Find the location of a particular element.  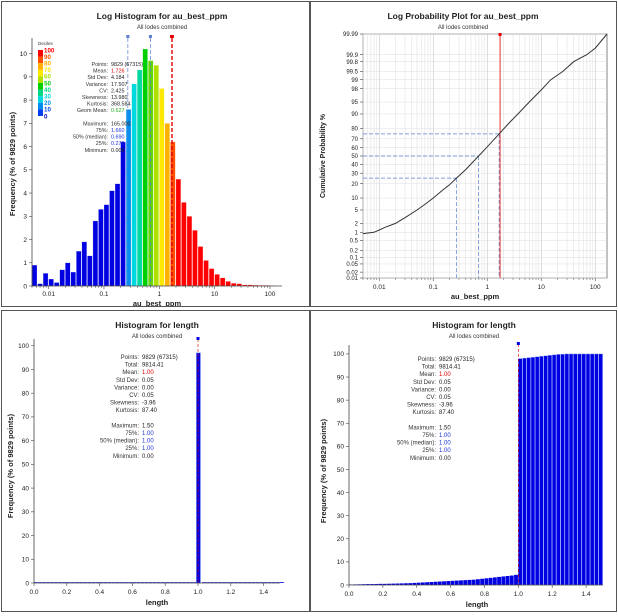

stat-label: 25%: is located at coordinates (429, 451).